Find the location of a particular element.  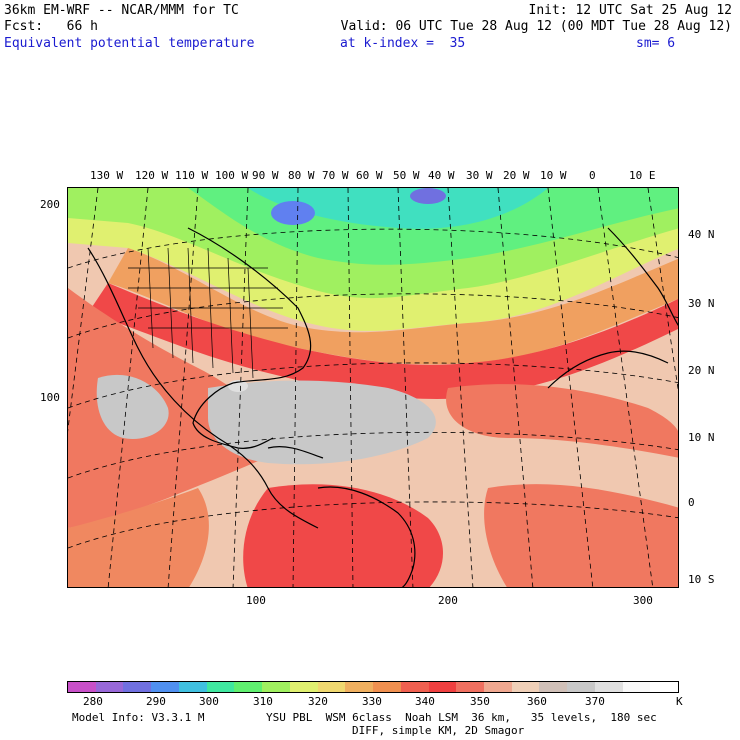

lon-label: 90 W is located at coordinates (265, 175).